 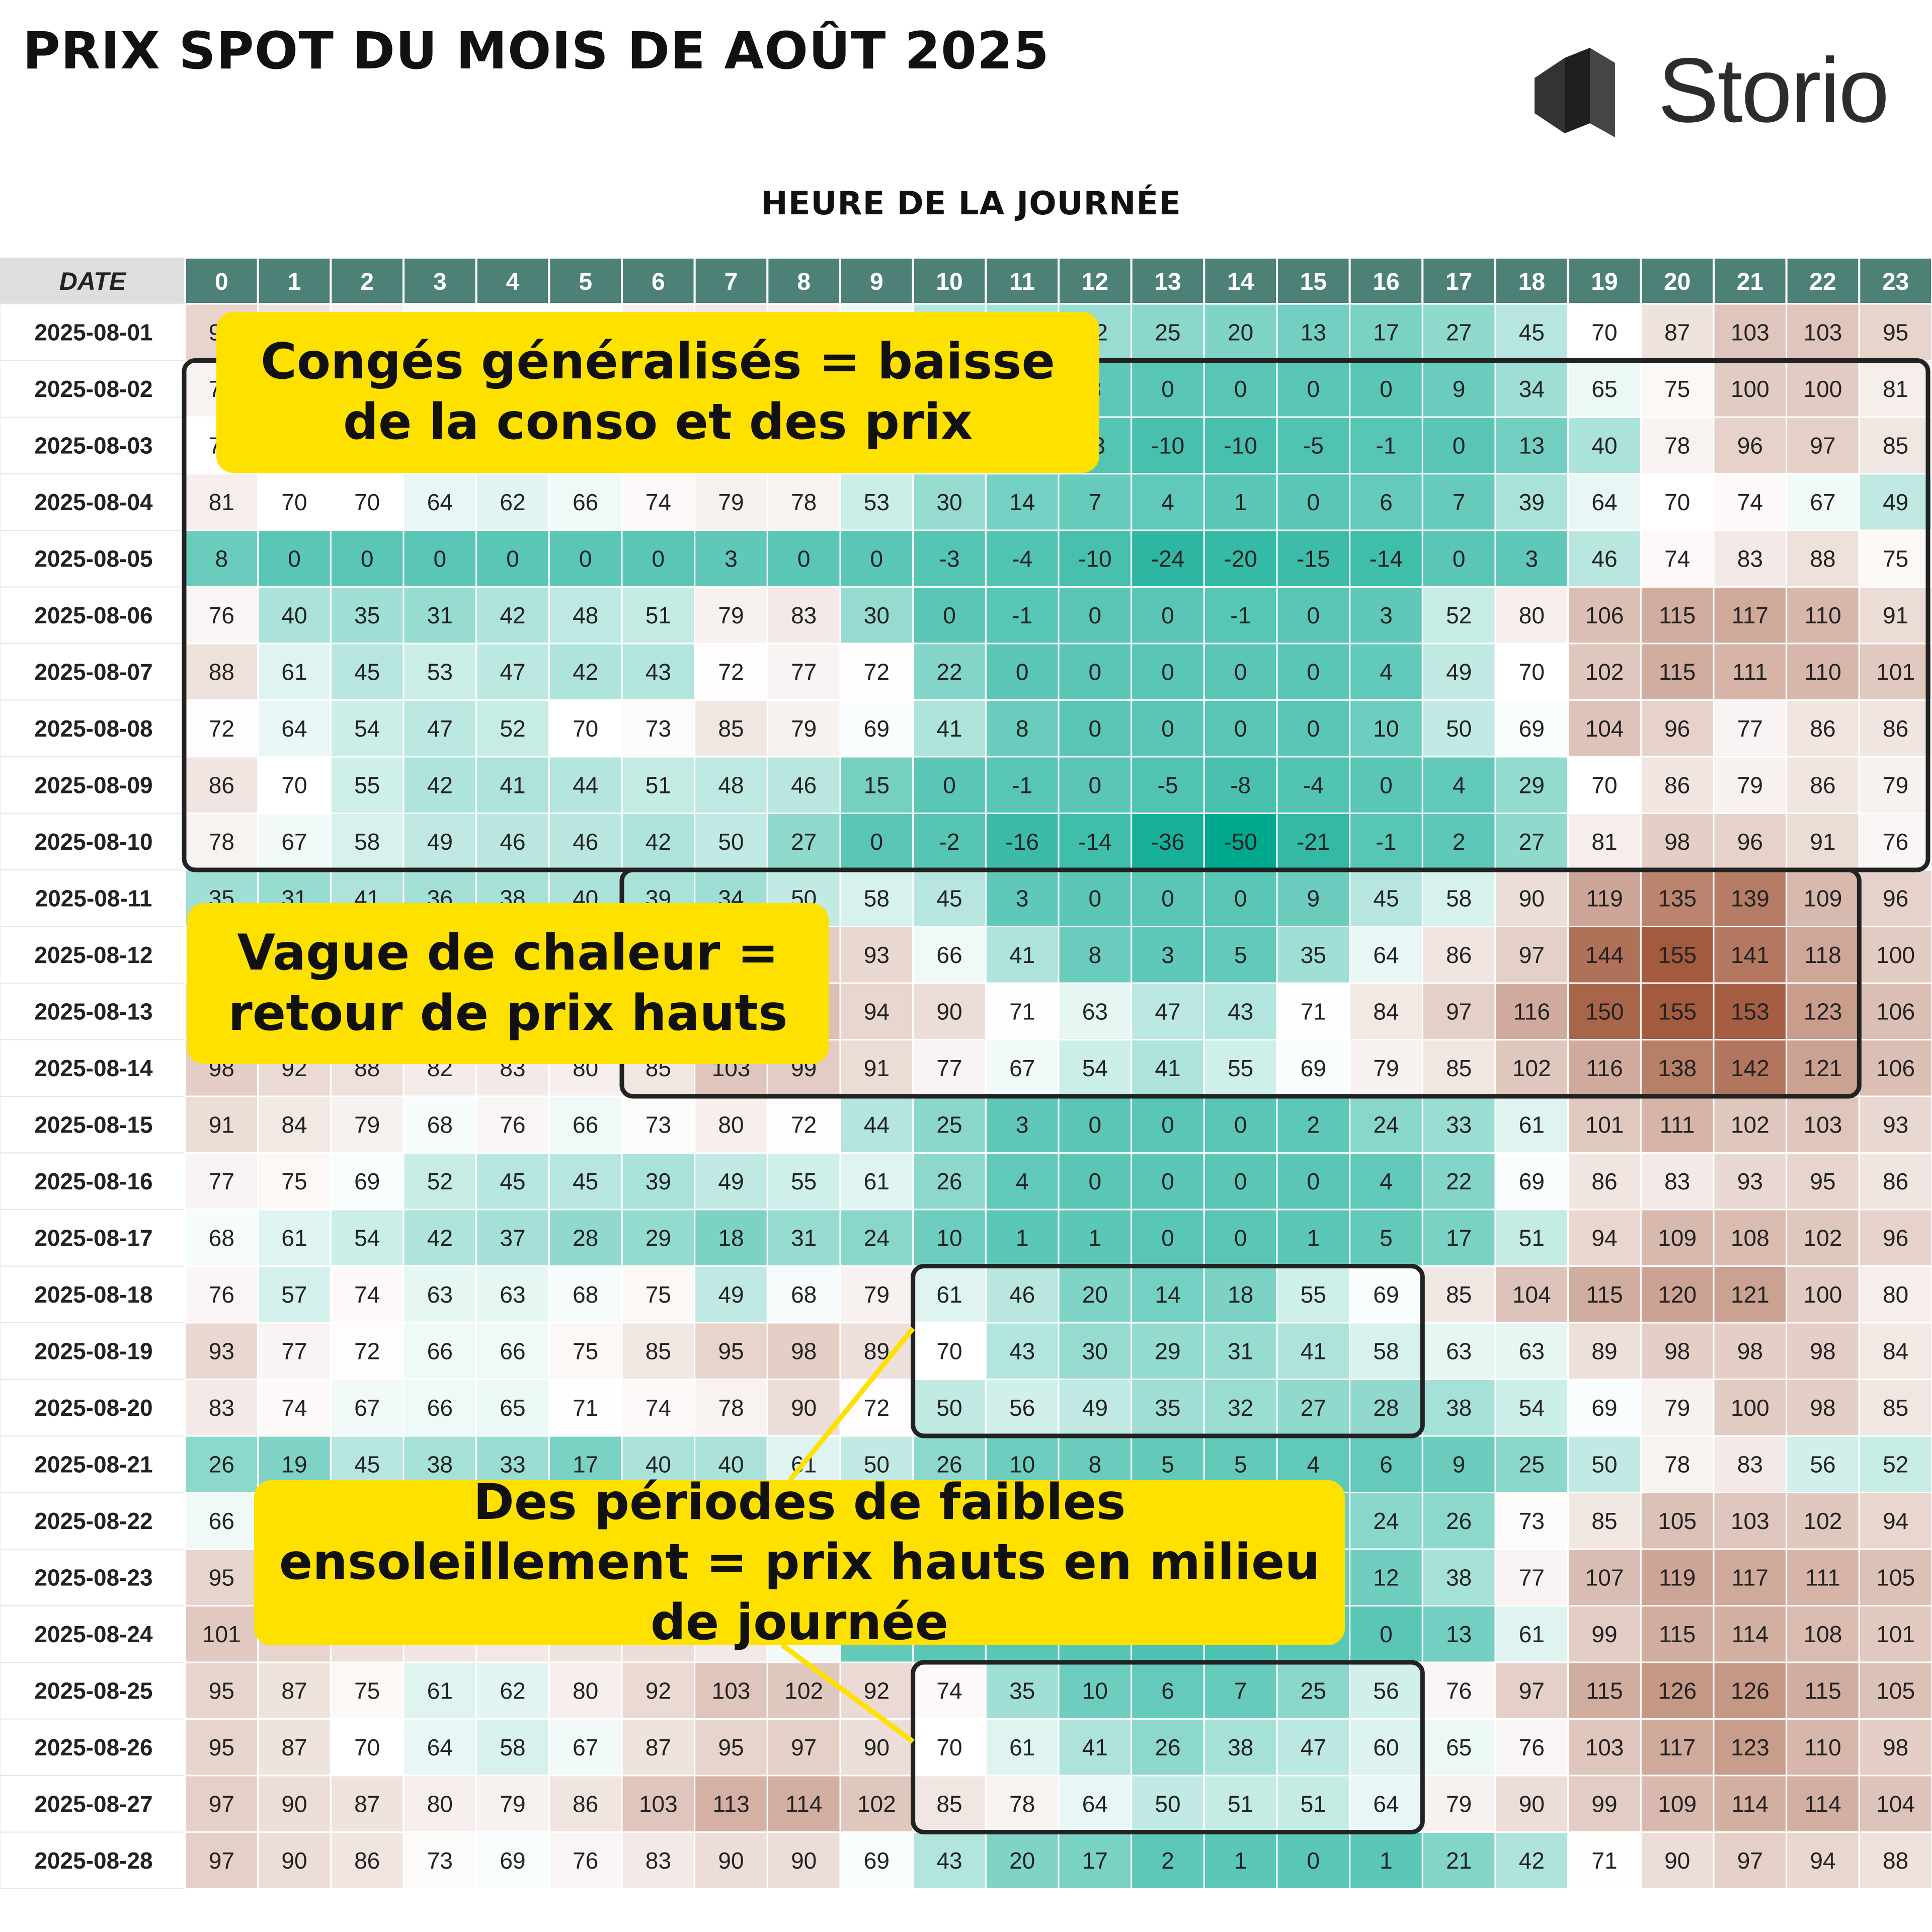 I want to click on cell-value-label: 5, so click(x=1240, y=1464).